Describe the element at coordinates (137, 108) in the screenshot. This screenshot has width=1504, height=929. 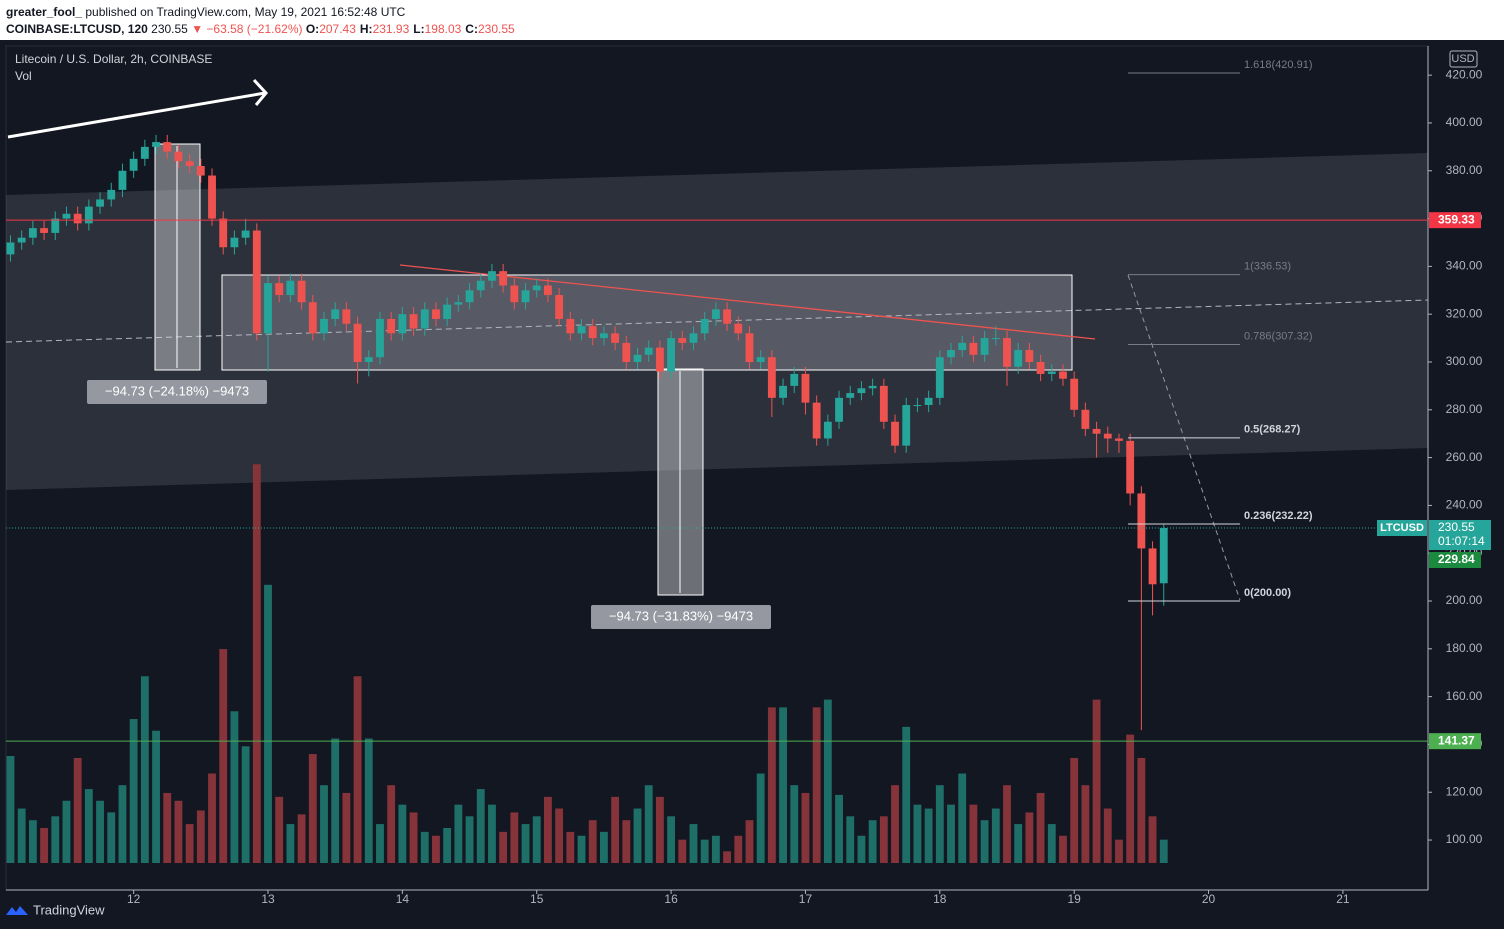
I see `arrow` at that location.